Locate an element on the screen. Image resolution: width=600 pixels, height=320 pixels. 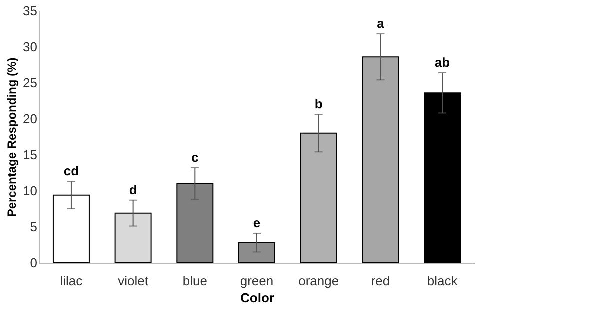
x-tick-label: blue is located at coordinates (195, 281).